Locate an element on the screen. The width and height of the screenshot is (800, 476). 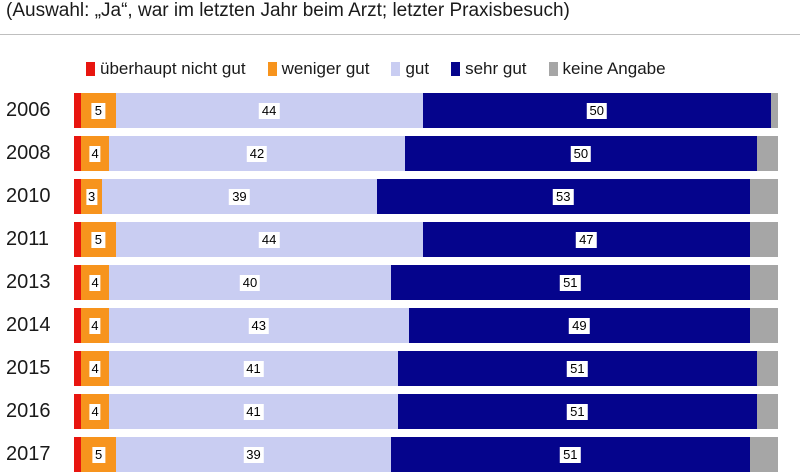
legend-label: keine Angabe is located at coordinates (614, 68).